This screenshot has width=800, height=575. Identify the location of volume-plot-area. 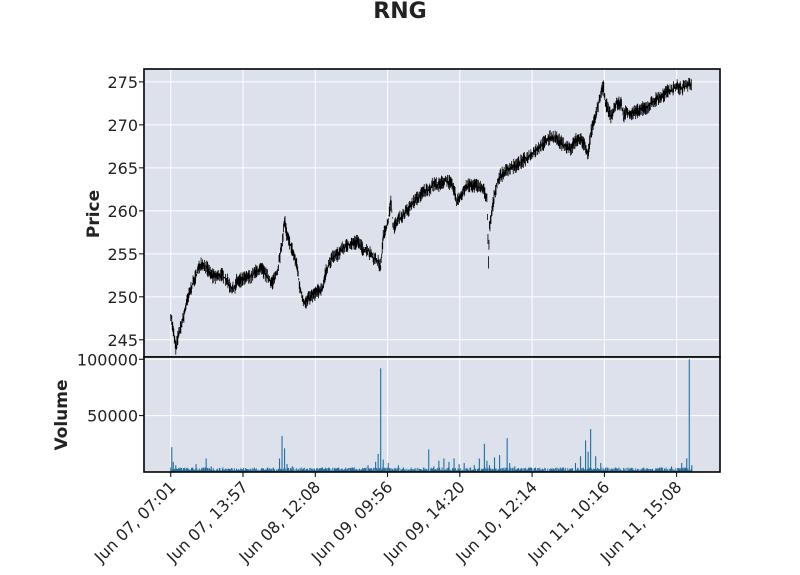
(432, 414).